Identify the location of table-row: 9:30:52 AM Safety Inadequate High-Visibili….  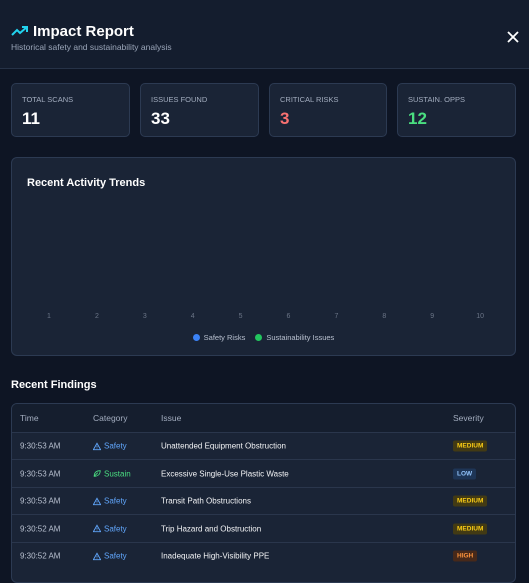
(263, 556).